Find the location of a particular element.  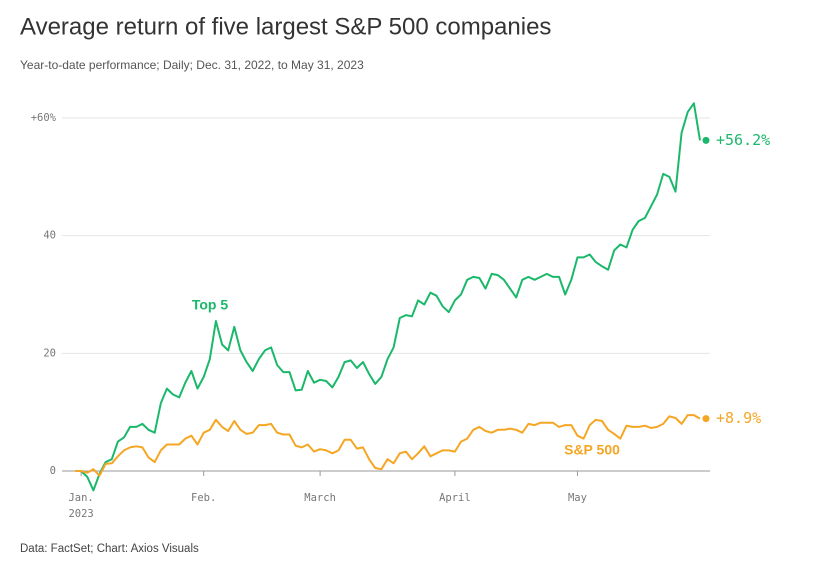

series-label: S&P 500 is located at coordinates (592, 450).